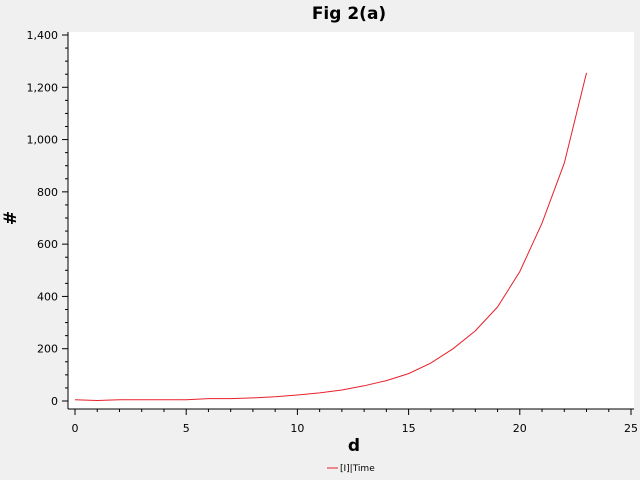 The image size is (640, 480). I want to click on x-tick-label: 25, so click(631, 428).